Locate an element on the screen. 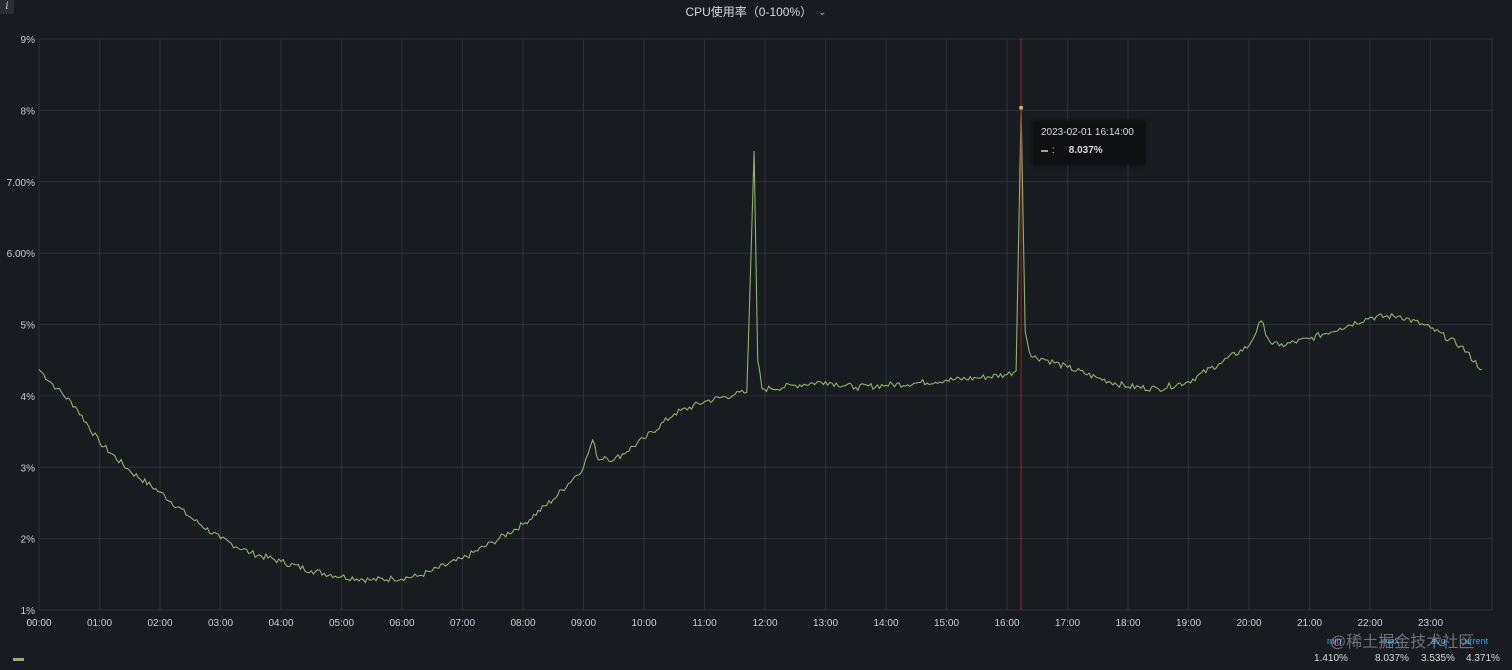 This screenshot has height=670, width=1512. x-tick-label: 16:00 is located at coordinates (1006, 623).